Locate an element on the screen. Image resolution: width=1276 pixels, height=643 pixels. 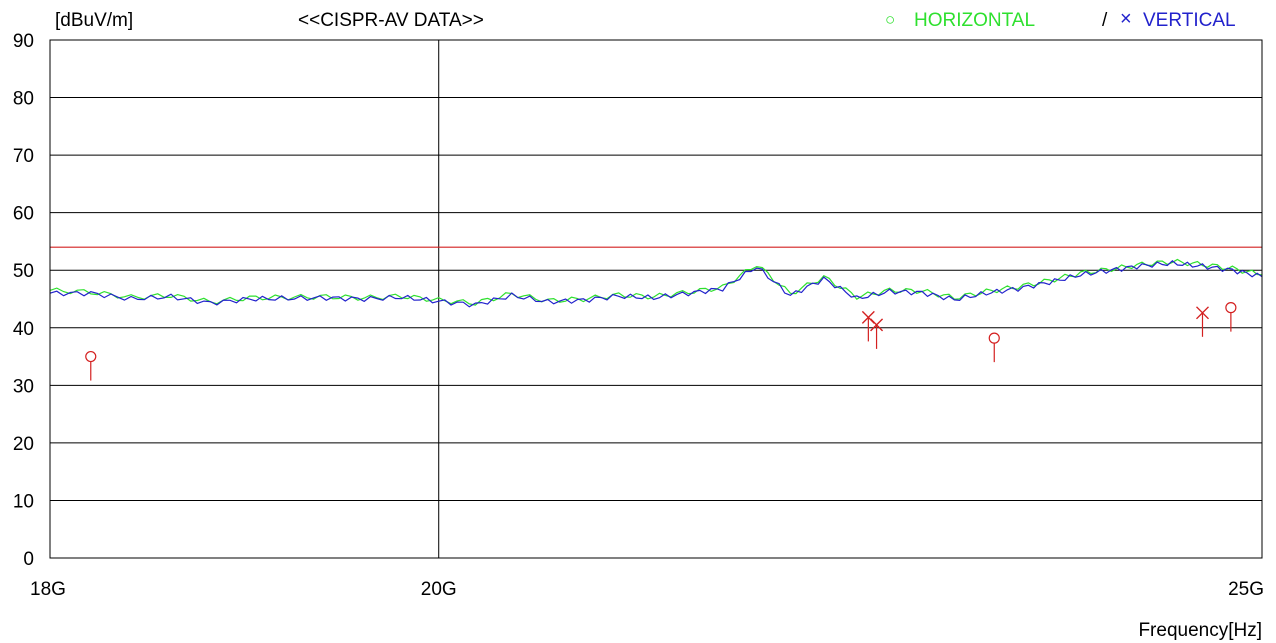
y-tick-label: 90 is located at coordinates (23, 41).